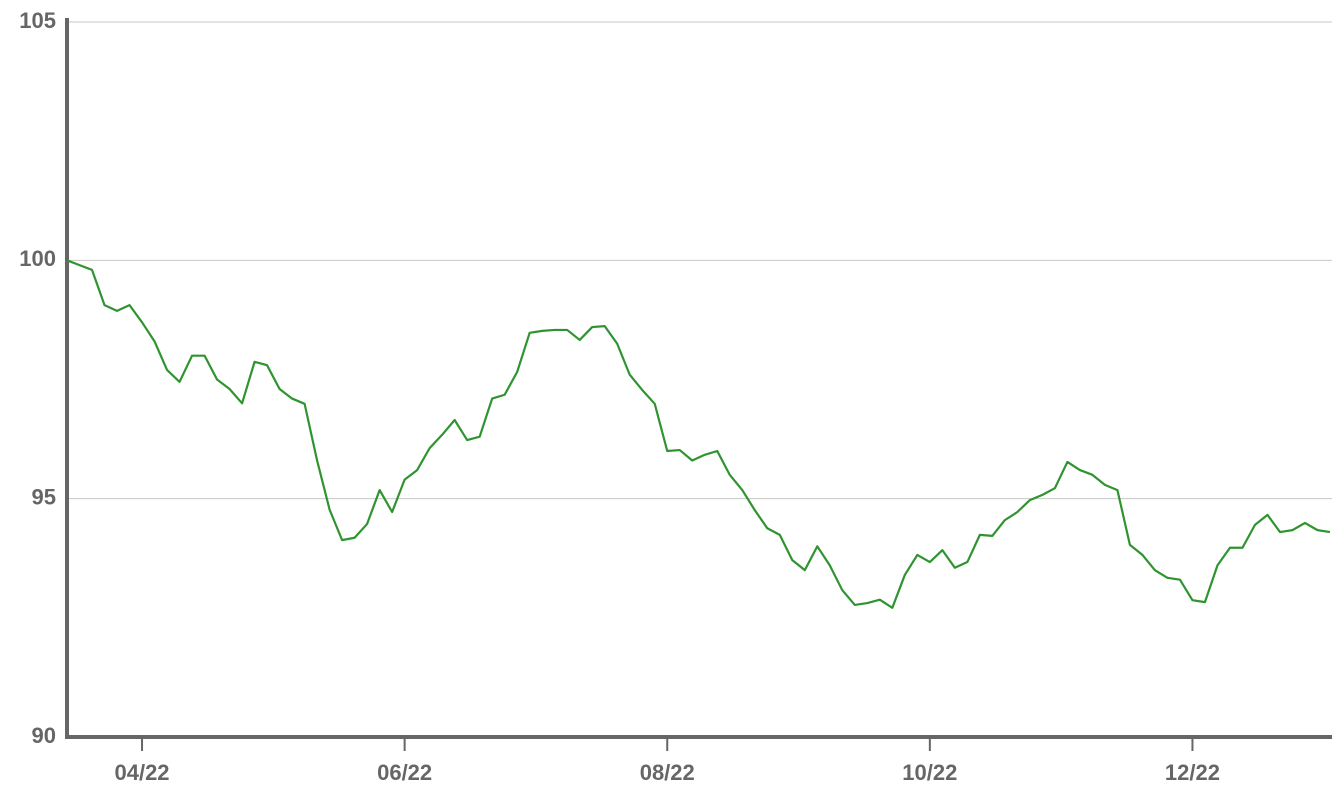 Image resolution: width=1332 pixels, height=787 pixels. What do you see at coordinates (404, 772) in the screenshot?
I see `x-tick-label: 06/22` at bounding box center [404, 772].